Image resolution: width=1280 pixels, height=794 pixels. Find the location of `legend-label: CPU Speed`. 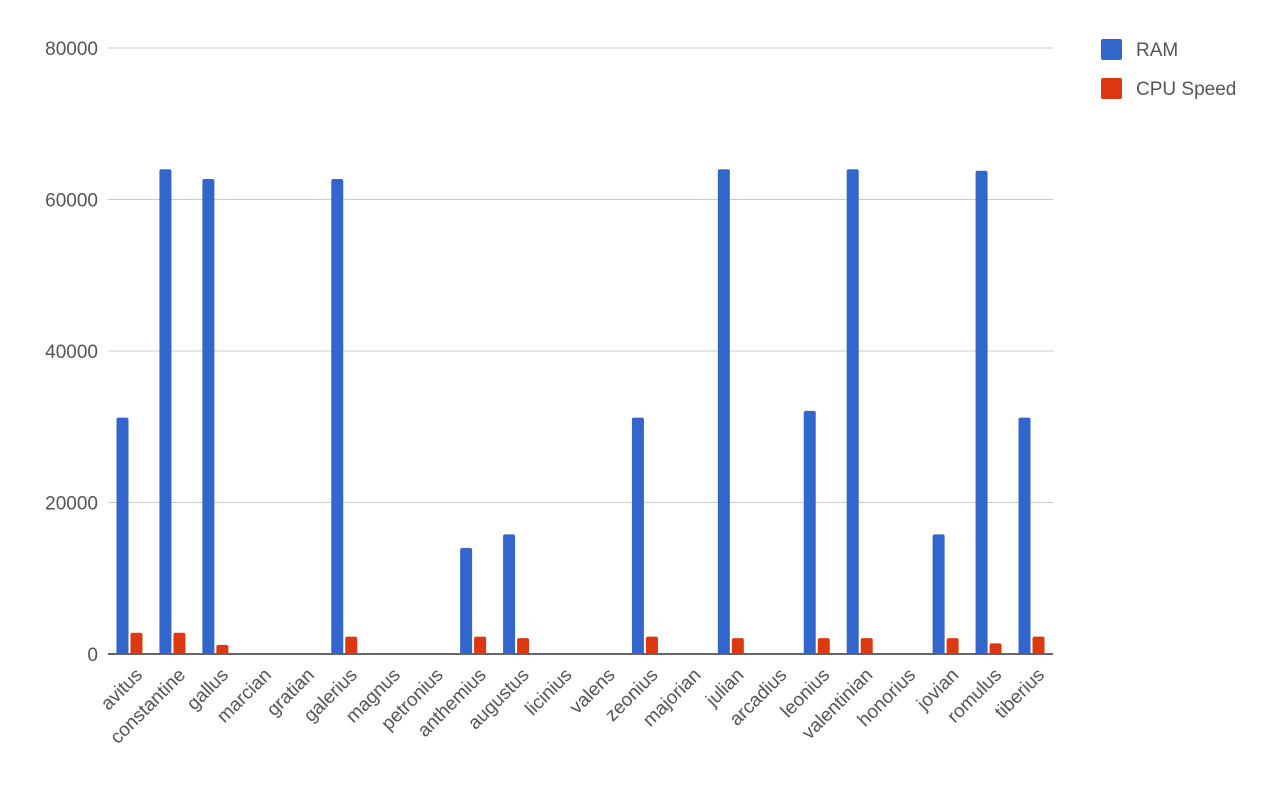

legend-label: CPU Speed is located at coordinates (1186, 89).